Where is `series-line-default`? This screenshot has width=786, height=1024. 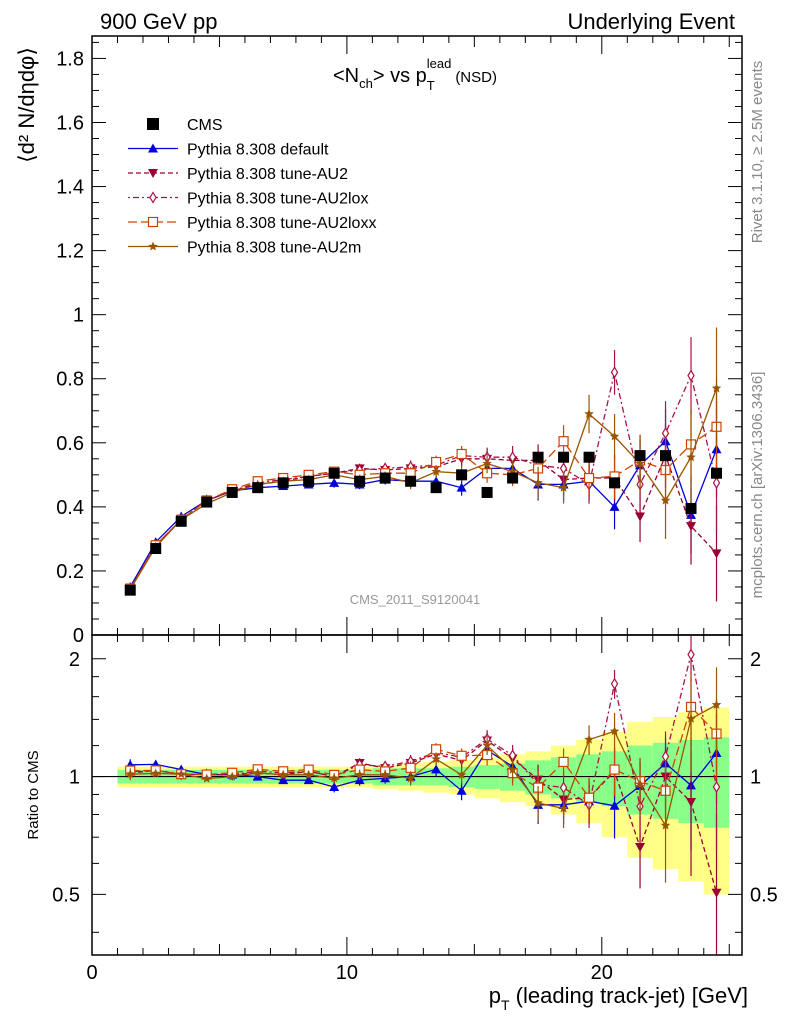 series-line-default is located at coordinates (423, 514).